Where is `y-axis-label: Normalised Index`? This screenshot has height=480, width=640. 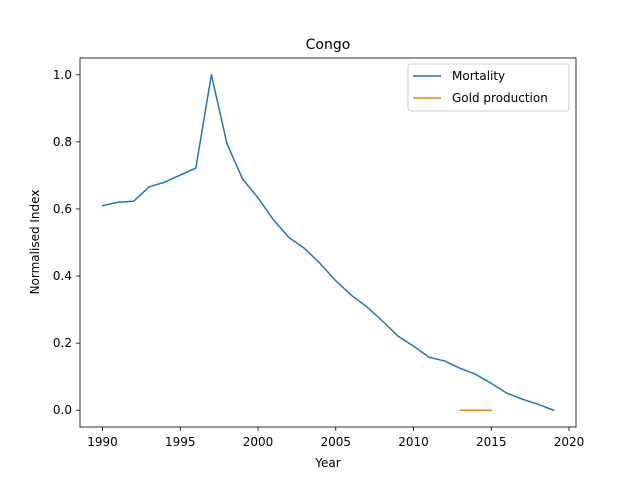
y-axis-label: Normalised Index is located at coordinates (35, 242).